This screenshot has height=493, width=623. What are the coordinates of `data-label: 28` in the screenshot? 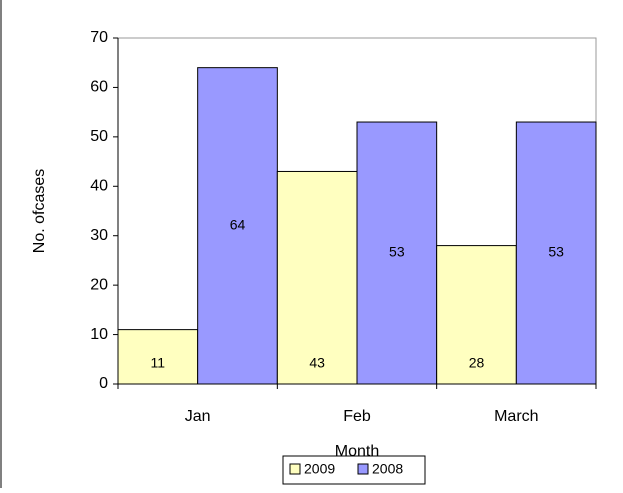 It's located at (477, 363).